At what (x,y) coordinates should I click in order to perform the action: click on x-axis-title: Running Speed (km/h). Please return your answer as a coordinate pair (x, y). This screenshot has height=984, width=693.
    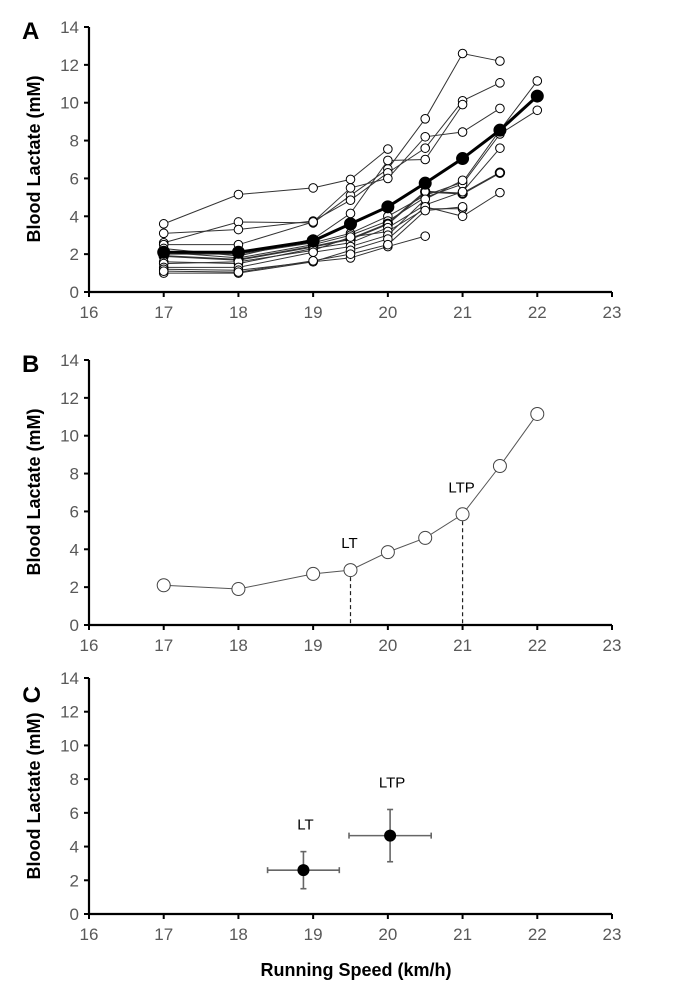
    Looking at the image, I should click on (356, 970).